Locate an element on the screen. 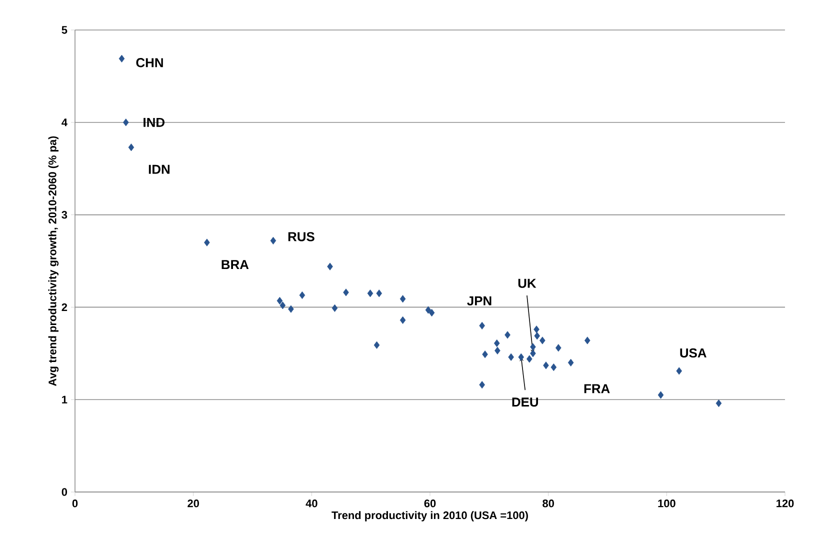 The height and width of the screenshot is (553, 822). y-tick-label: 3 is located at coordinates (65, 214).